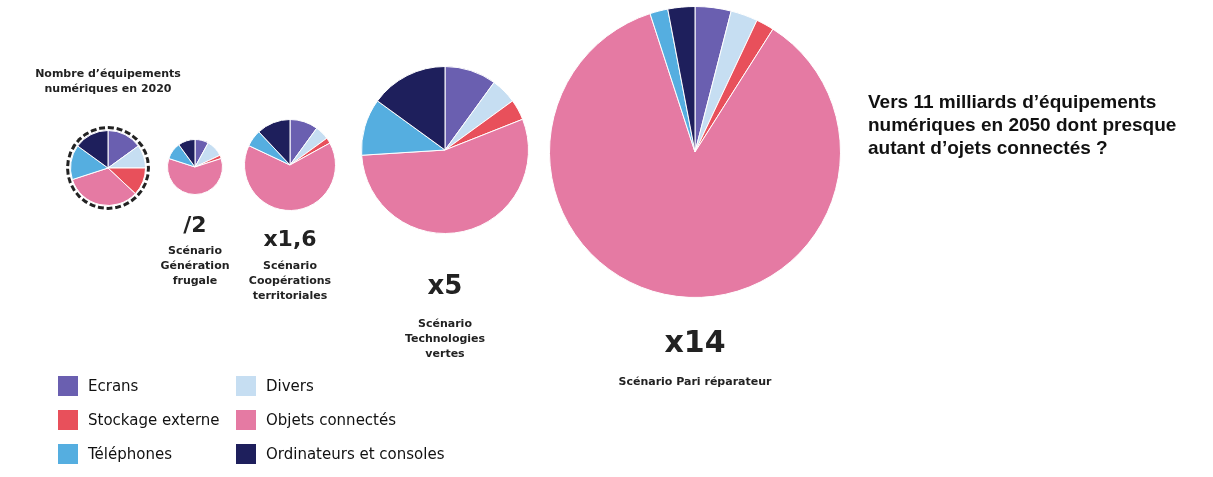 This screenshot has width=1213, height=477. Describe the element at coordinates (195, 265) in the screenshot. I see `text: Scénario Génération frugale` at that location.